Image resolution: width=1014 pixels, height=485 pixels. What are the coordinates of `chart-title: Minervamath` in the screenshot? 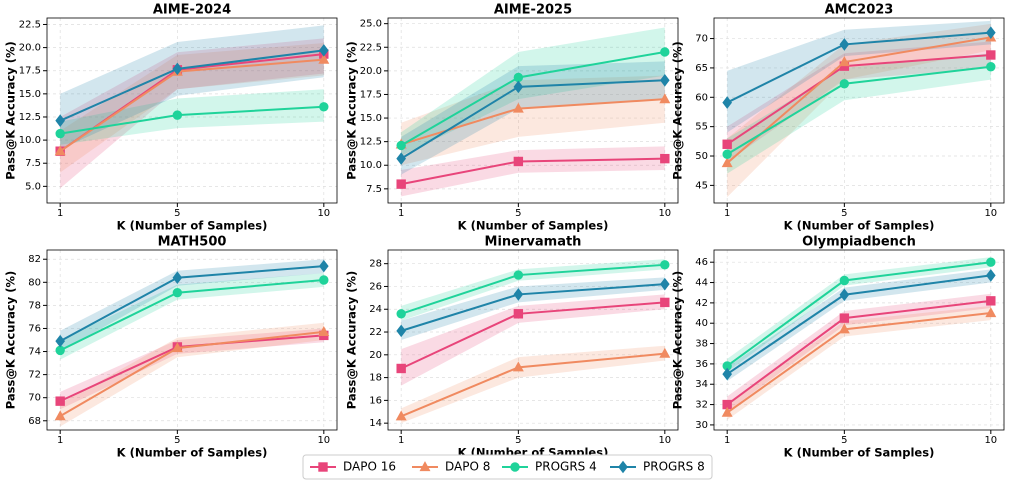 It's located at (533, 242).